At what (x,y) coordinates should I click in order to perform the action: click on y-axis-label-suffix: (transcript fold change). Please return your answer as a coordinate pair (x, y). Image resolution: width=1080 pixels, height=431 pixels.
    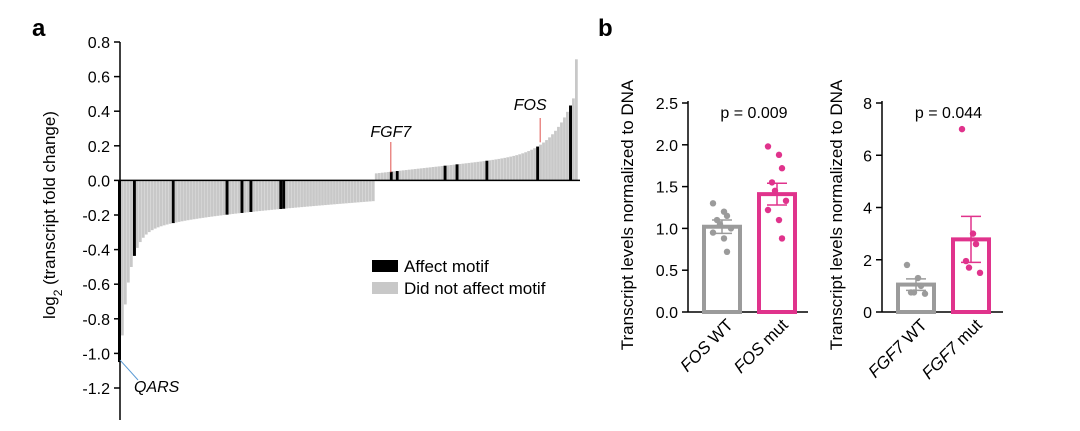
    Looking at the image, I should click on (49, 200).